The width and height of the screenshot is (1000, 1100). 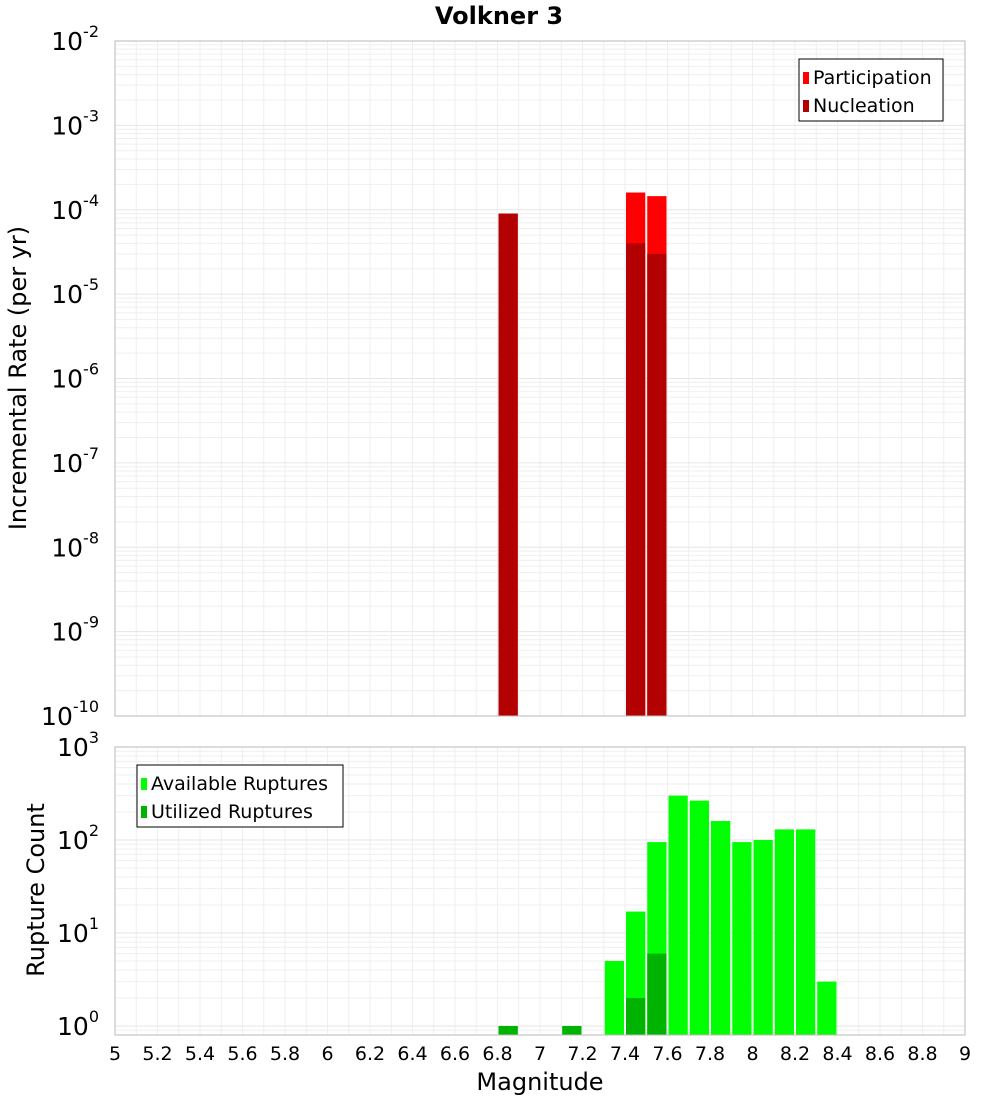 I want to click on y-tick-label: 10⁰, so click(x=78, y=1024).